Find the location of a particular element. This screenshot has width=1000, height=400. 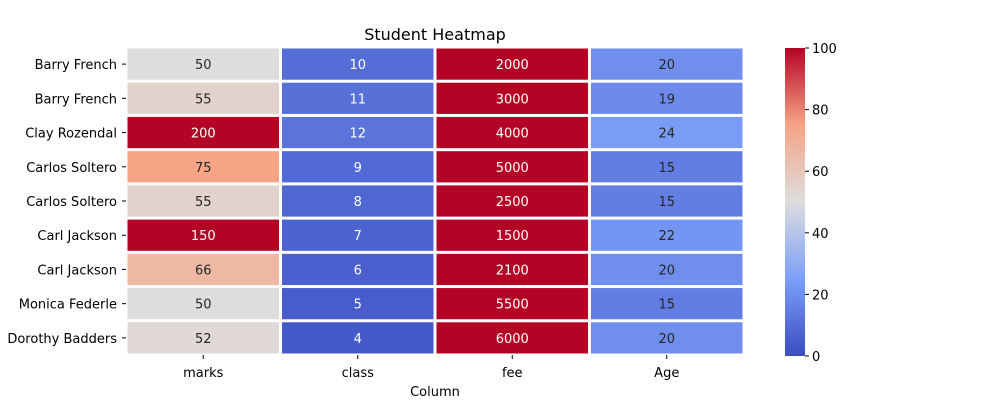

cell-value-label: 5500 is located at coordinates (512, 305).